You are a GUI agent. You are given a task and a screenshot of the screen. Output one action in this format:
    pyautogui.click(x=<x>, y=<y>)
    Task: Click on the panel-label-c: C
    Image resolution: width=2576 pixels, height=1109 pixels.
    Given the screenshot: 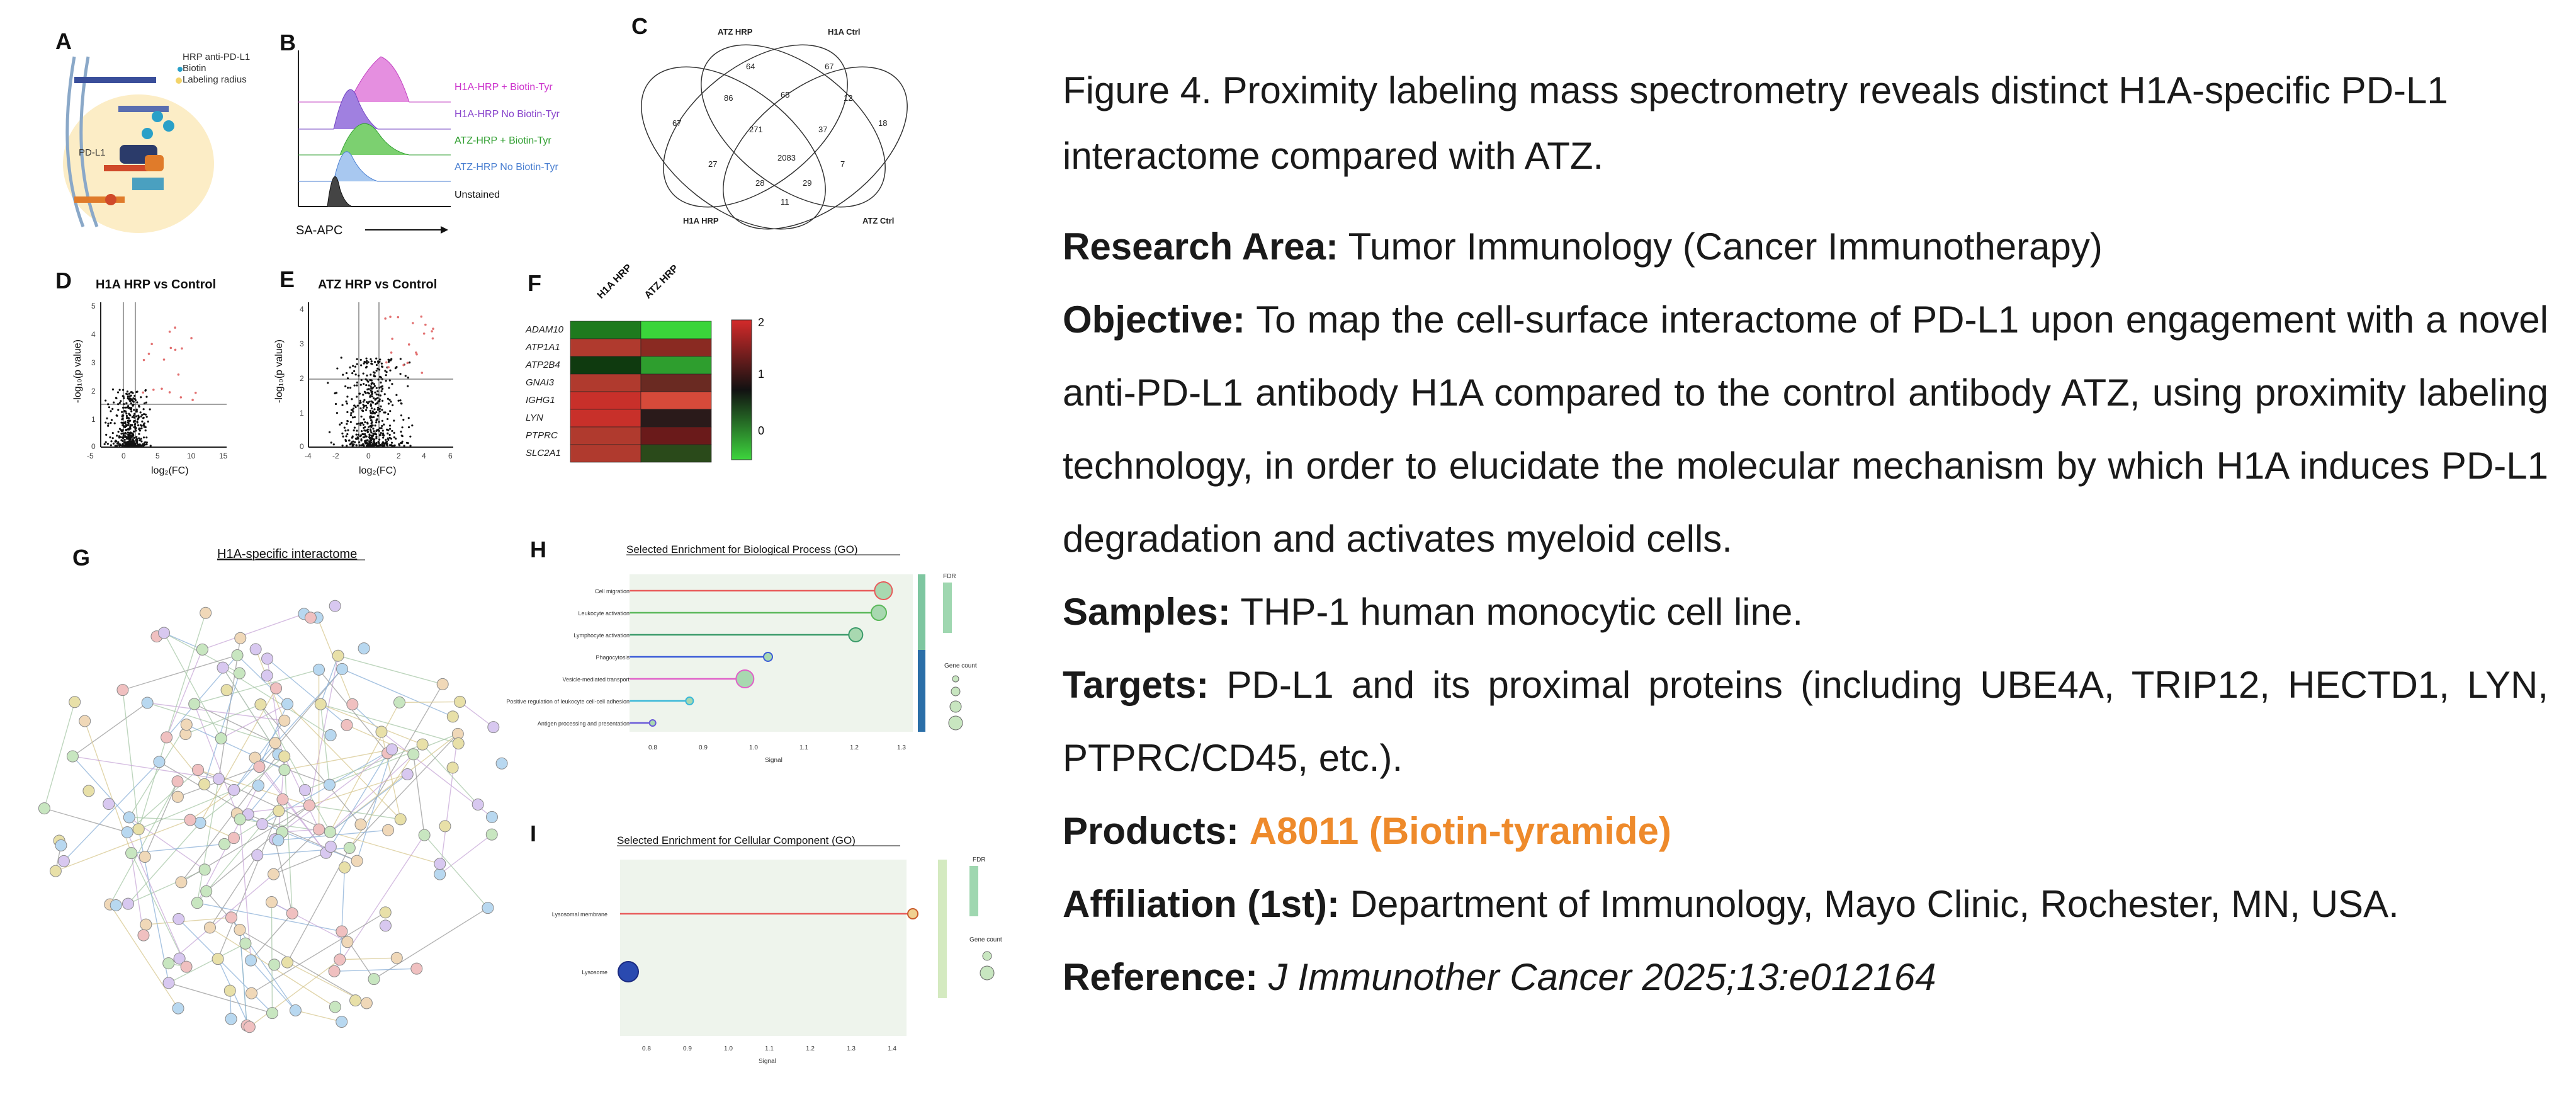 What is the action you would take?
    pyautogui.click(x=639, y=26)
    